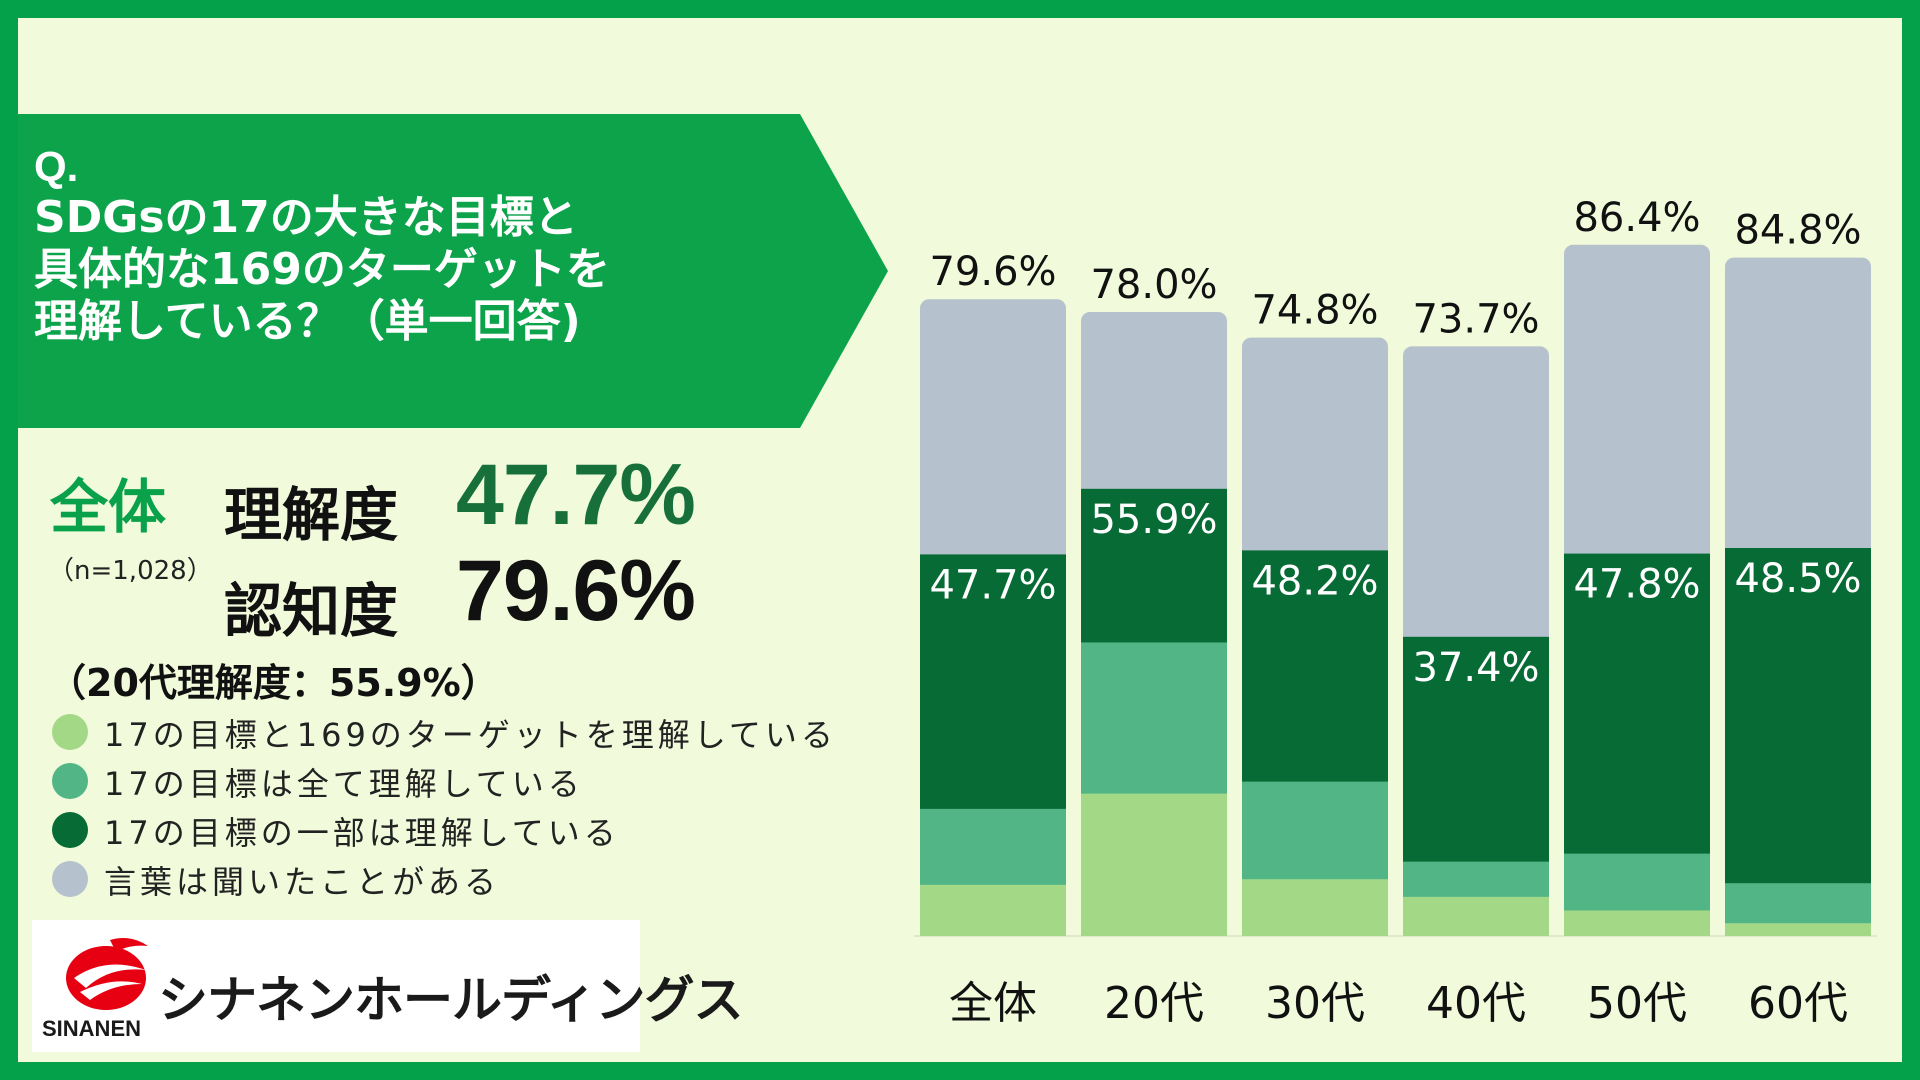  I want to click on total-data-label: 78.0%, so click(1153, 285).